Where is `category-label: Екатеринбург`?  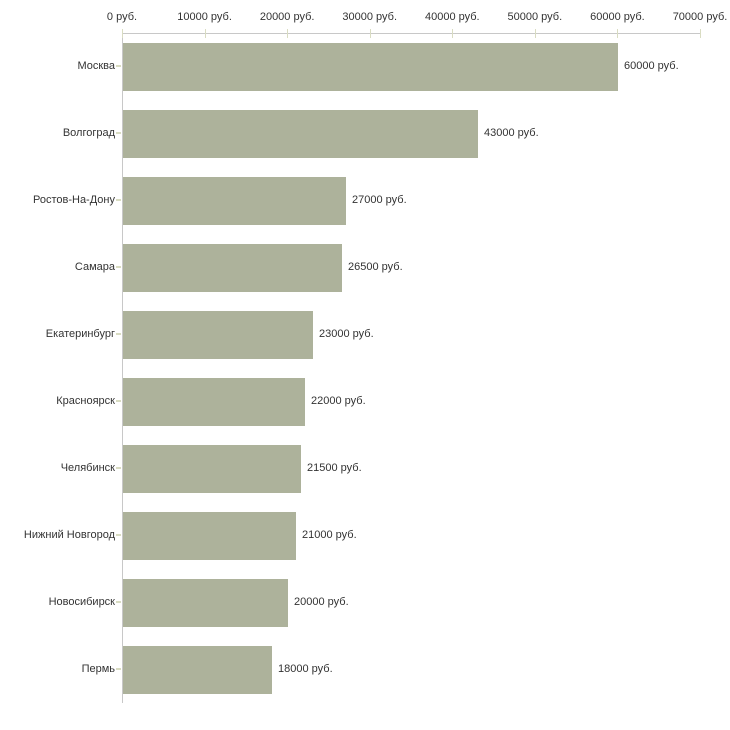
category-label: Екатеринбург is located at coordinates (80, 334).